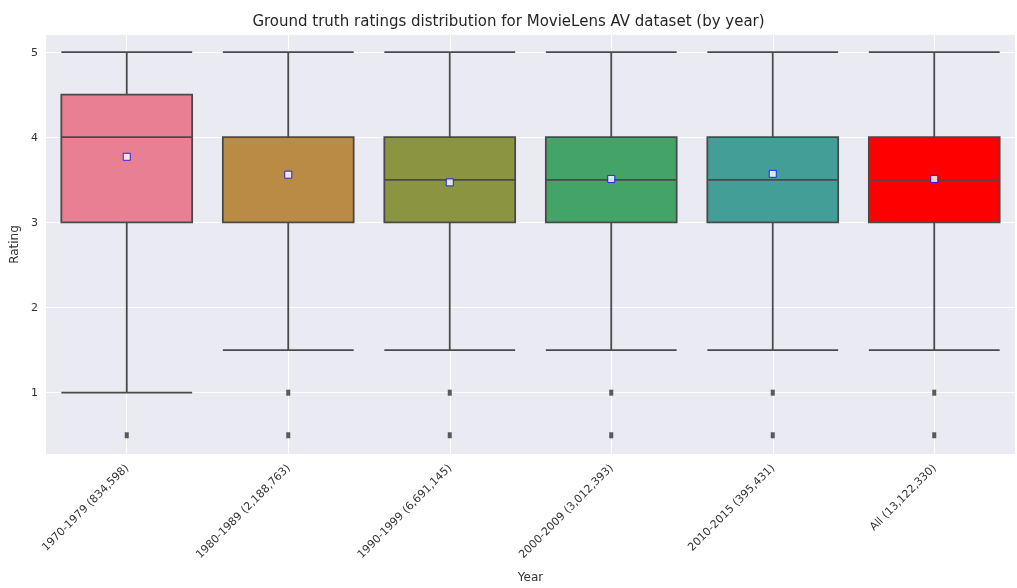  Describe the element at coordinates (34, 308) in the screenshot. I see `y-tick-label: 2` at that location.